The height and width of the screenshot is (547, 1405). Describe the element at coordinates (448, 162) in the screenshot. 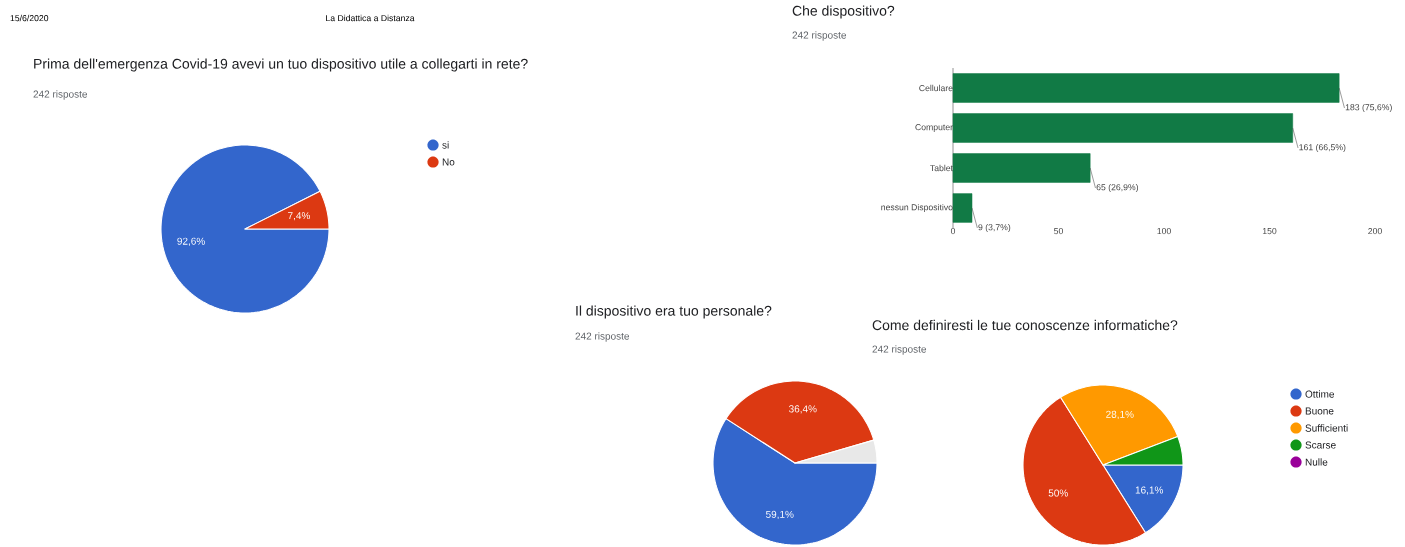

I see `legend-label: No` at that location.